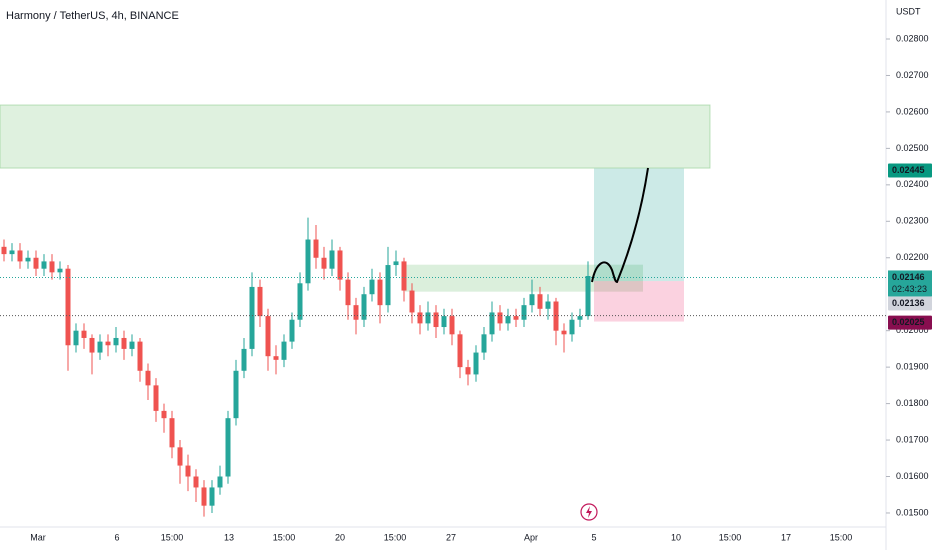  I want to click on stop-label: 0.02025, so click(908, 322).